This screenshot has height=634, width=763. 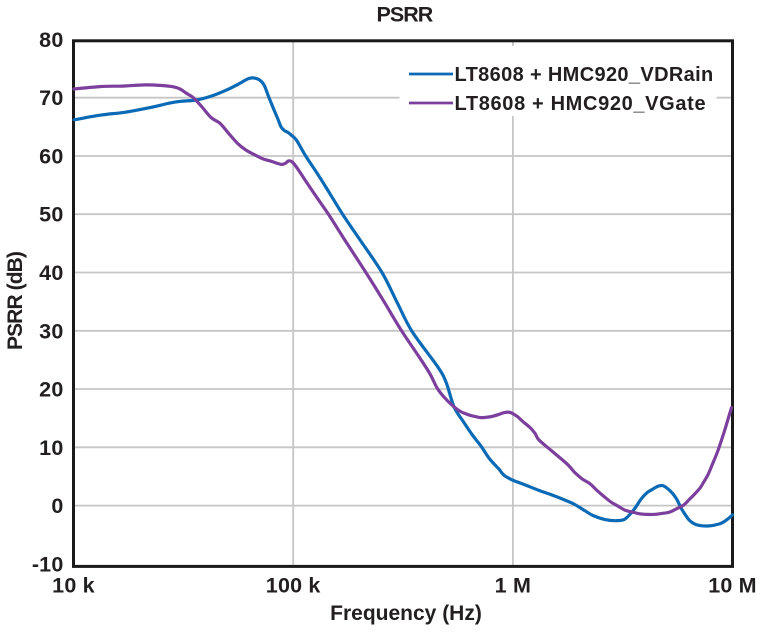 What do you see at coordinates (51, 215) in the screenshot?
I see `svg-text: 50` at bounding box center [51, 215].